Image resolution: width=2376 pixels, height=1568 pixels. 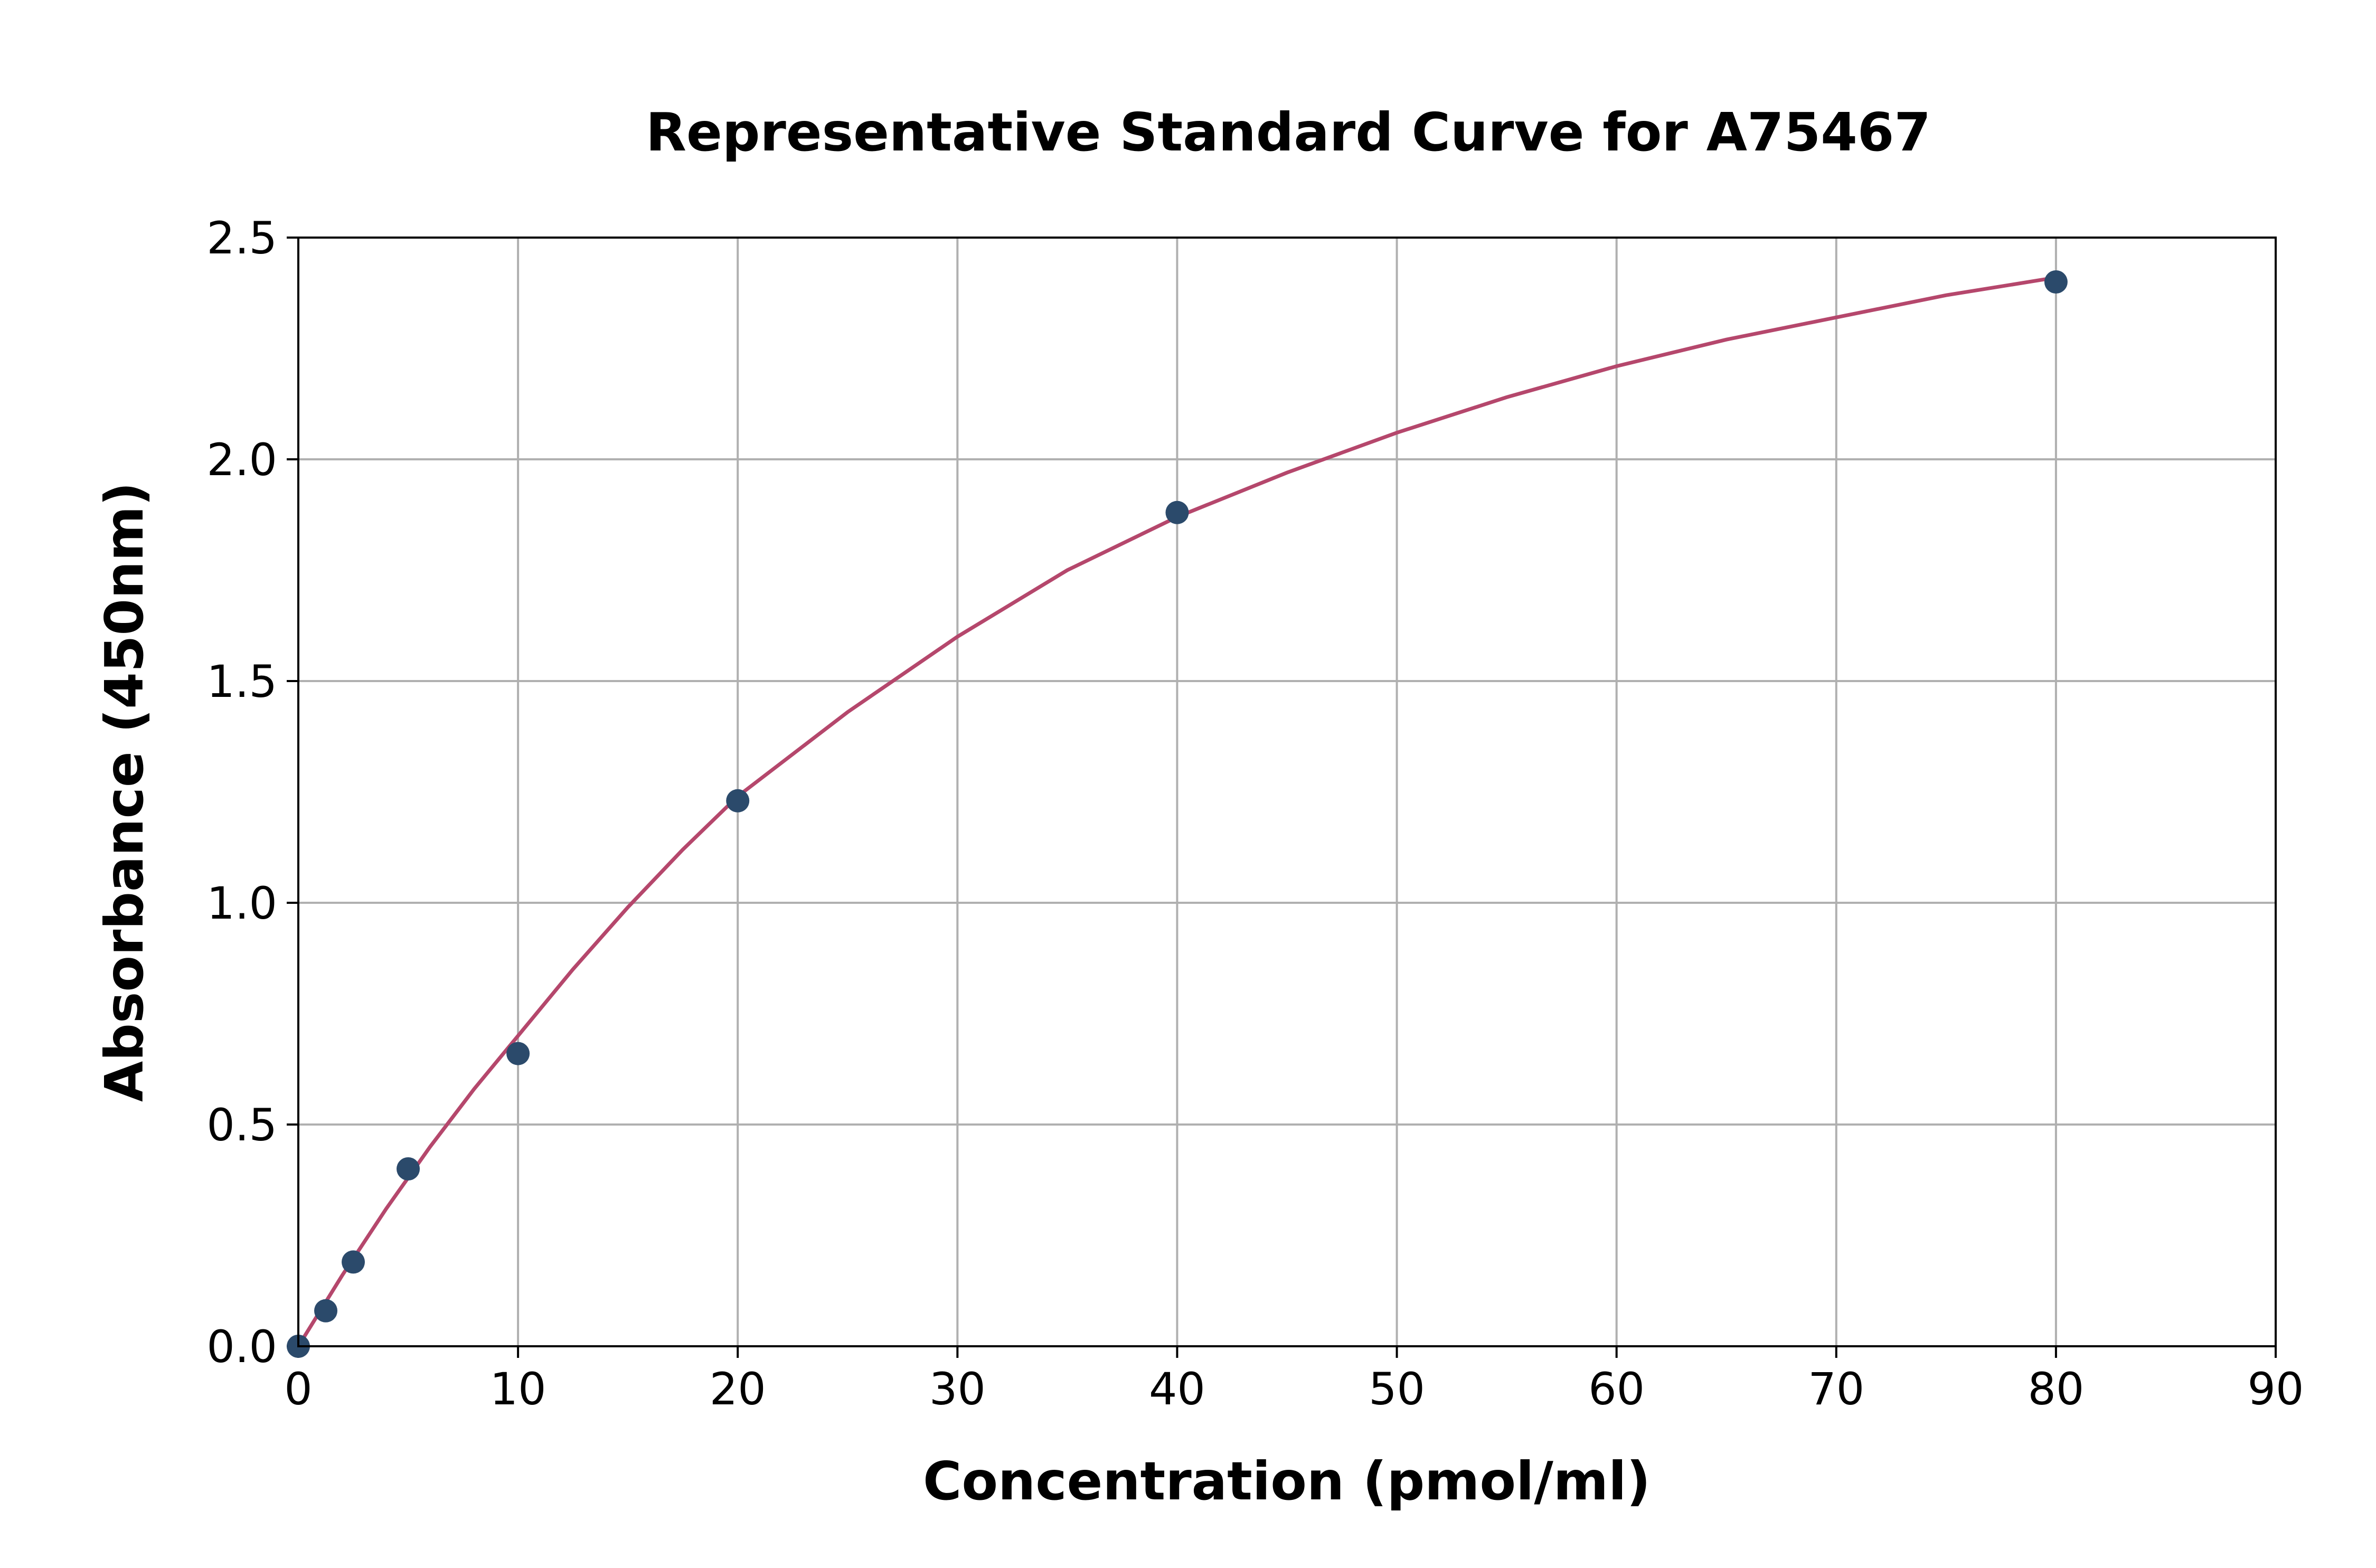 I want to click on y-axis-label: Absorbance (450nm), so click(x=124, y=792).